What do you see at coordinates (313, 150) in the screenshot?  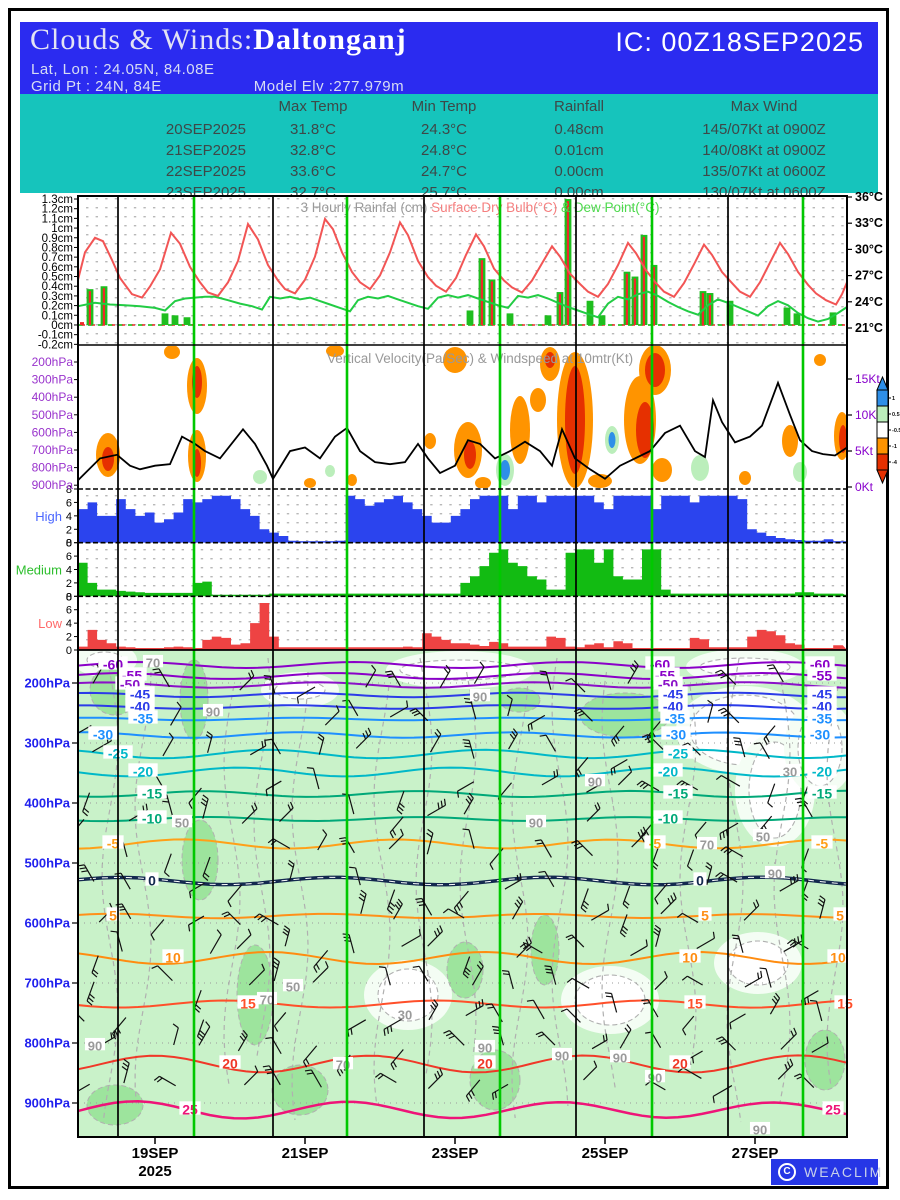 I see `cell-max-temp: 32.8°C` at bounding box center [313, 150].